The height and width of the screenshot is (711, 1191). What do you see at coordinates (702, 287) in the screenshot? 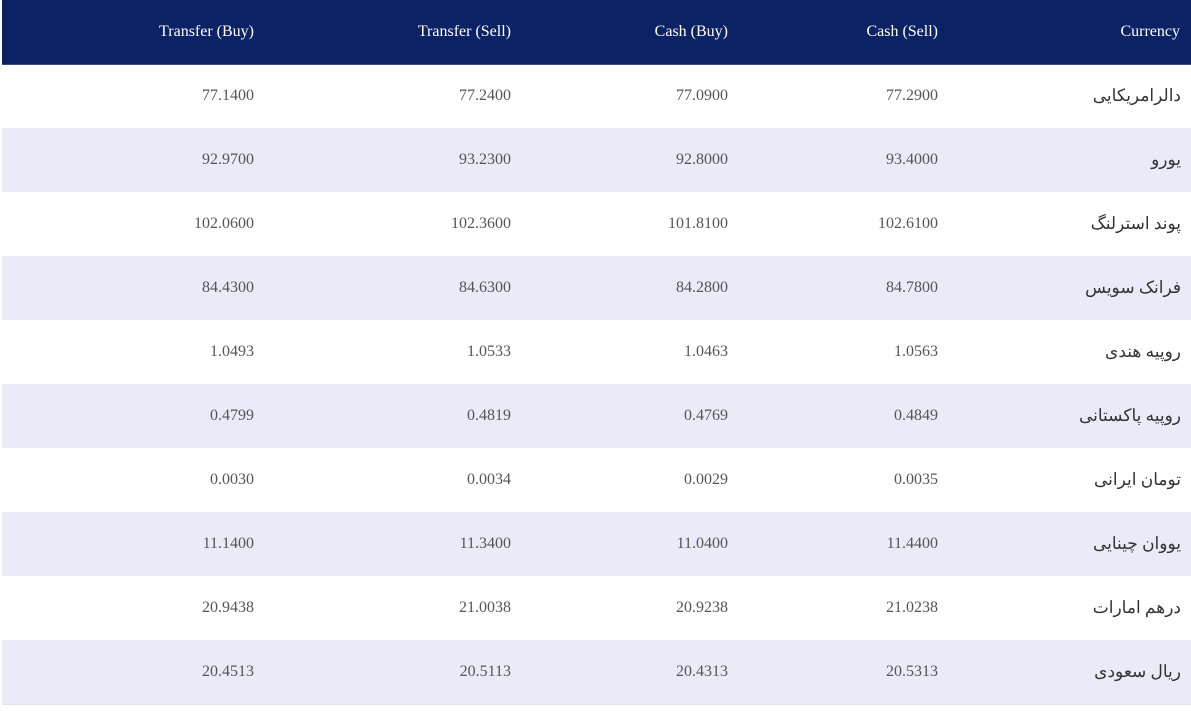
I see `cash-buy-cell: 84.2800` at bounding box center [702, 287].